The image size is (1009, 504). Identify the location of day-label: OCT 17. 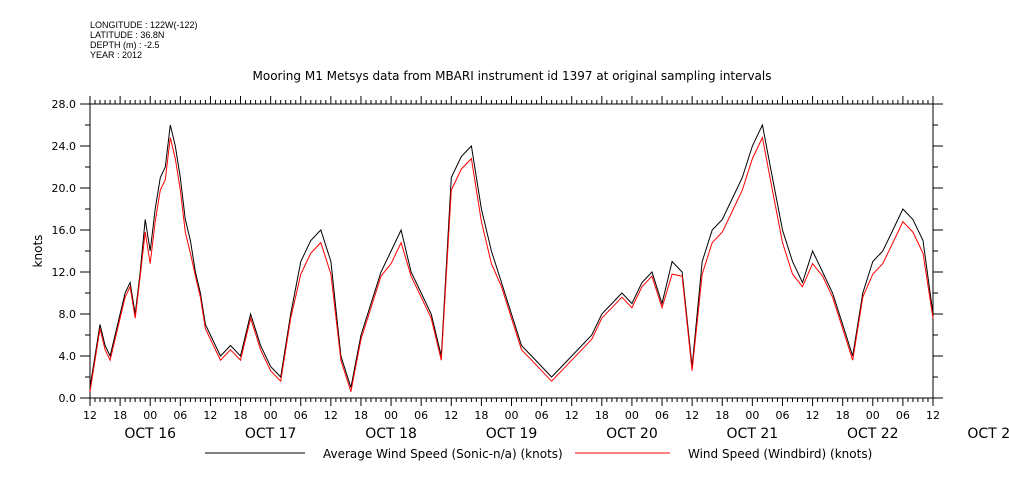
(271, 434).